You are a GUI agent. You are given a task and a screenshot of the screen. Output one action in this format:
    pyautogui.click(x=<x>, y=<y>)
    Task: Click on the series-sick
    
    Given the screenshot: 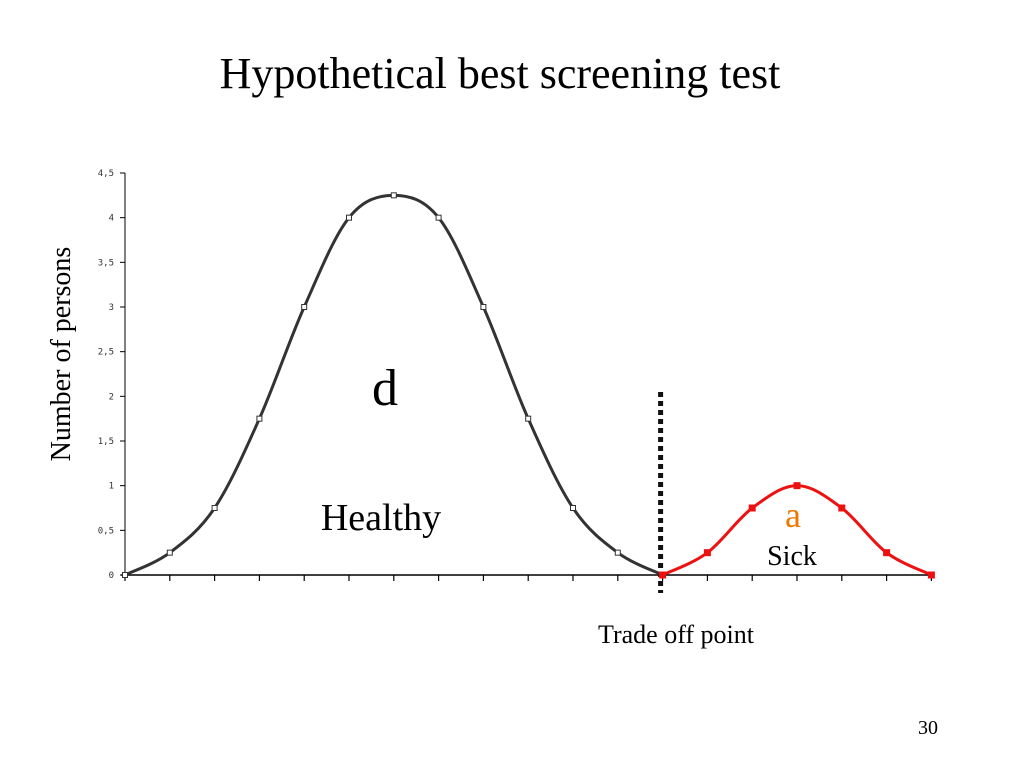 What is the action you would take?
    pyautogui.click(x=797, y=530)
    